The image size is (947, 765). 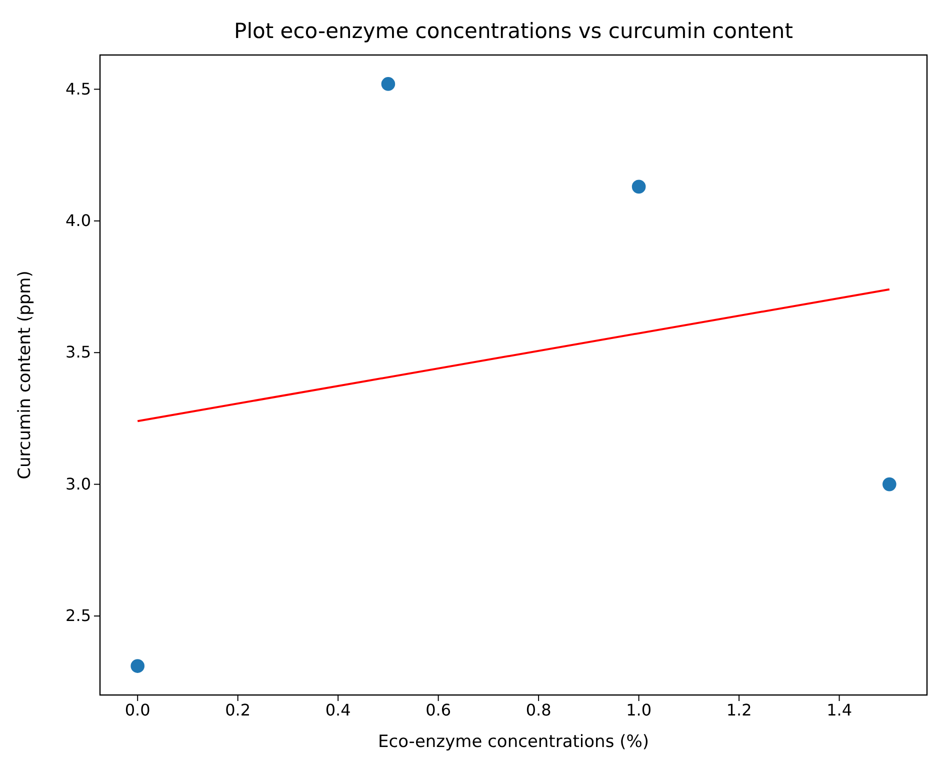 I want to click on x-tick-label: 1.2, so click(x=739, y=710).